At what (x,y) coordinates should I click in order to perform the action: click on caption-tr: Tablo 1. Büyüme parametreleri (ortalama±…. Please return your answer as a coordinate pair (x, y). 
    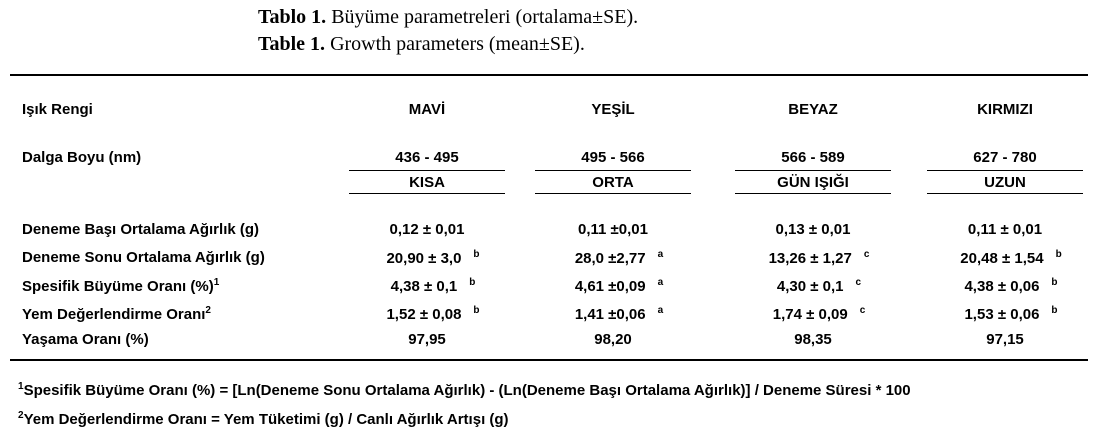
    Looking at the image, I should click on (448, 17).